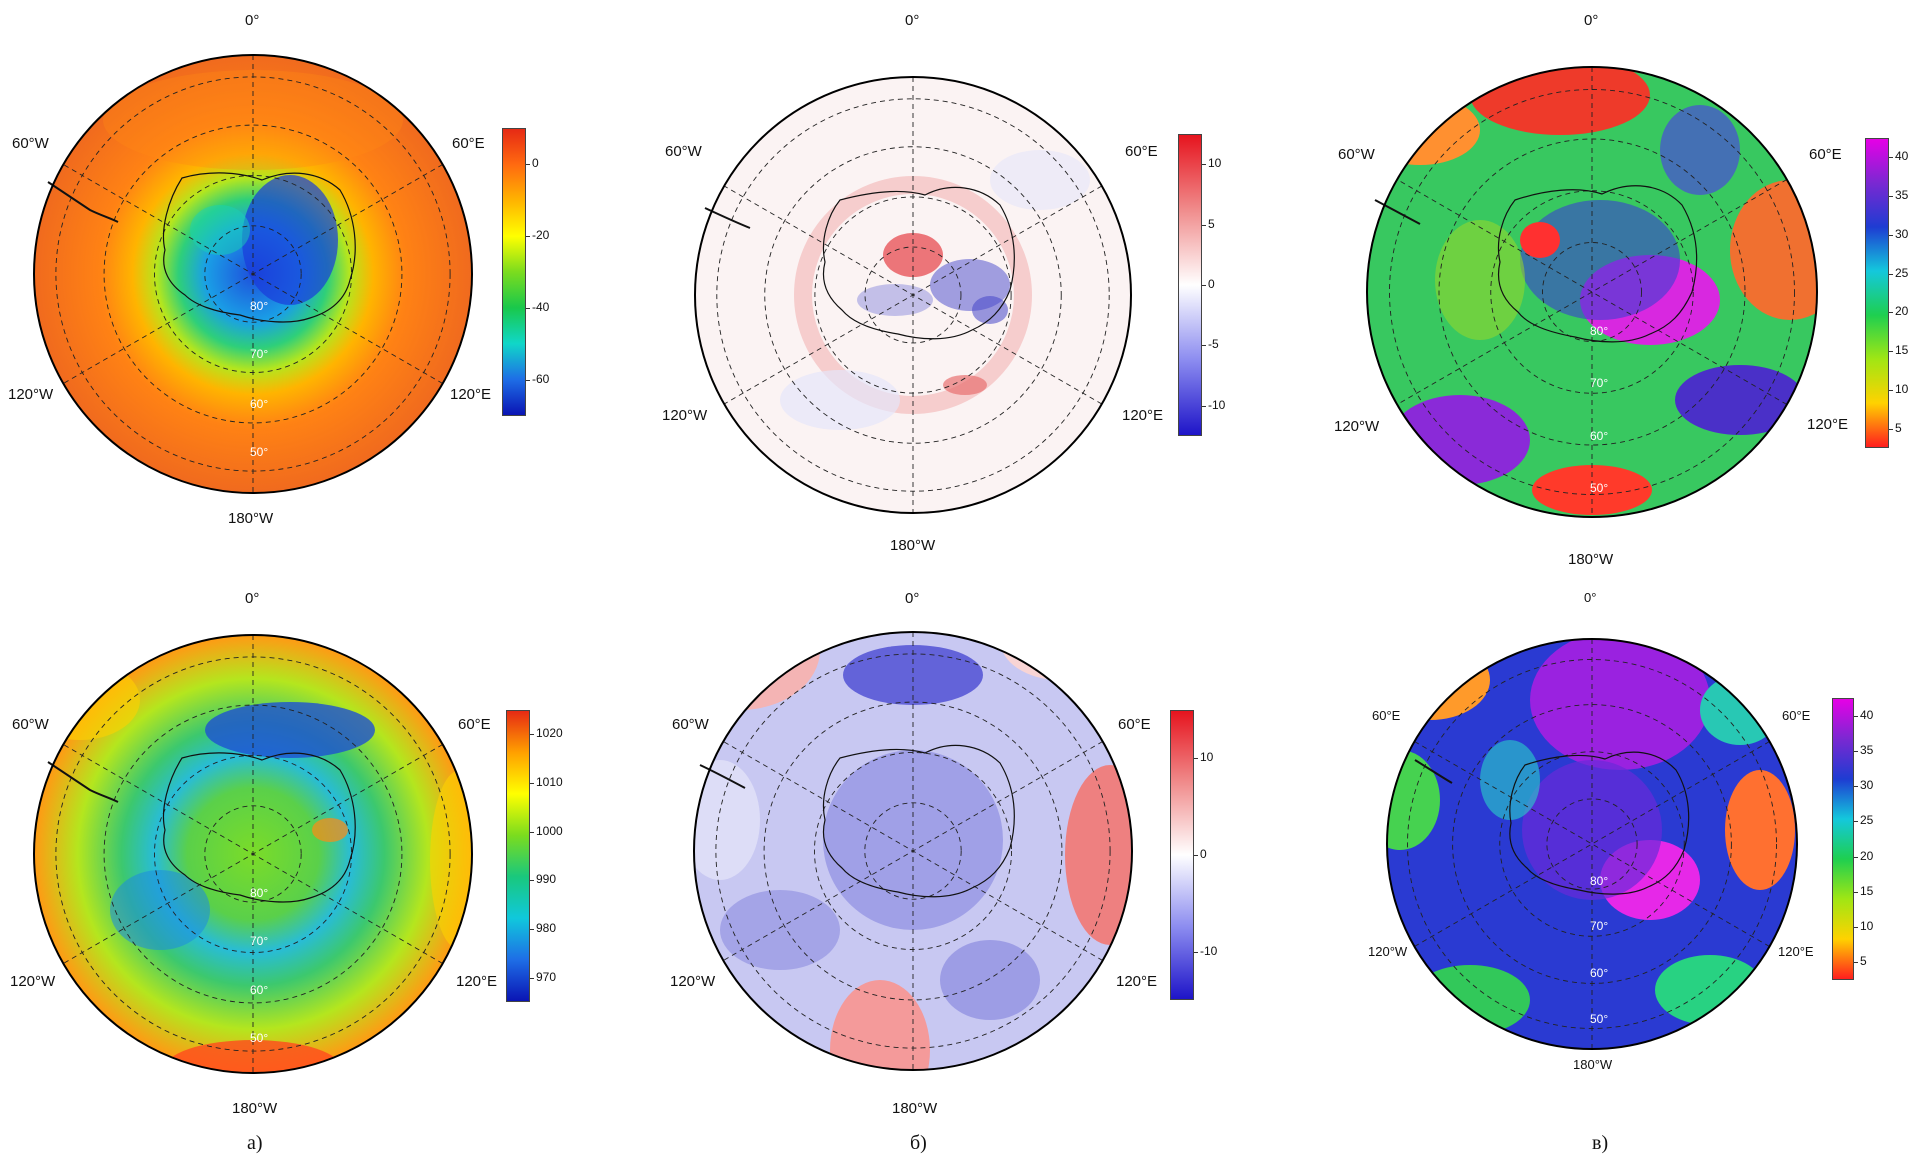 The width and height of the screenshot is (1915, 1162). What do you see at coordinates (1600, 1143) in the screenshot?
I see `panel-letter-c: в)` at bounding box center [1600, 1143].